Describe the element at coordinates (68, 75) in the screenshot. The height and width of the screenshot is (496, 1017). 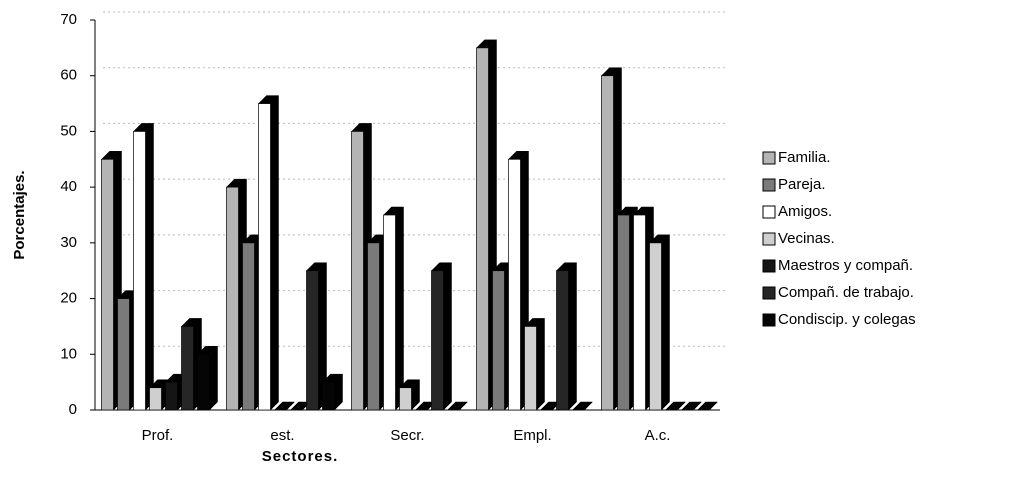
I see `y-tick-label: 60` at that location.